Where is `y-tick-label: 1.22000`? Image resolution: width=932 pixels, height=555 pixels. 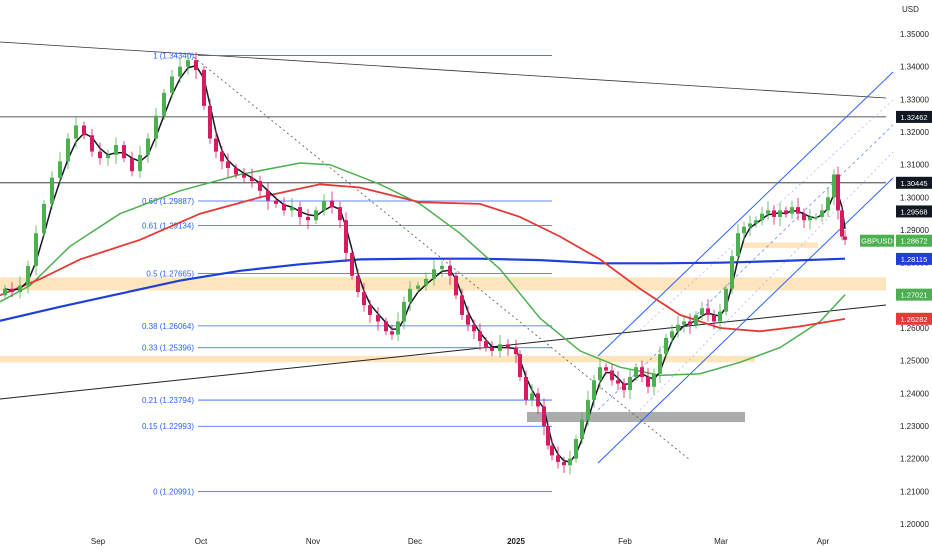
y-tick-label: 1.22000 is located at coordinates (914, 459).